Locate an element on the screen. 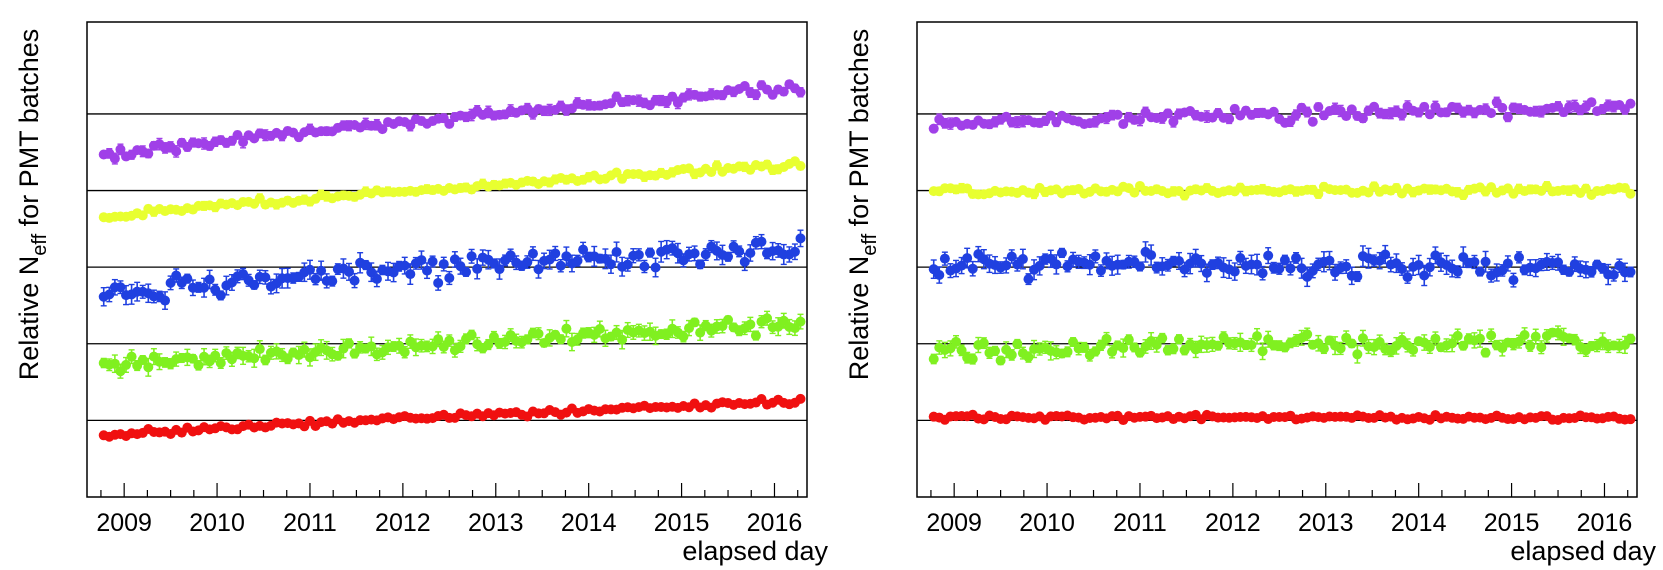 This screenshot has width=1663, height=570. y-axis-title: Relative Neff for PMT batches is located at coordinates (862, 205).